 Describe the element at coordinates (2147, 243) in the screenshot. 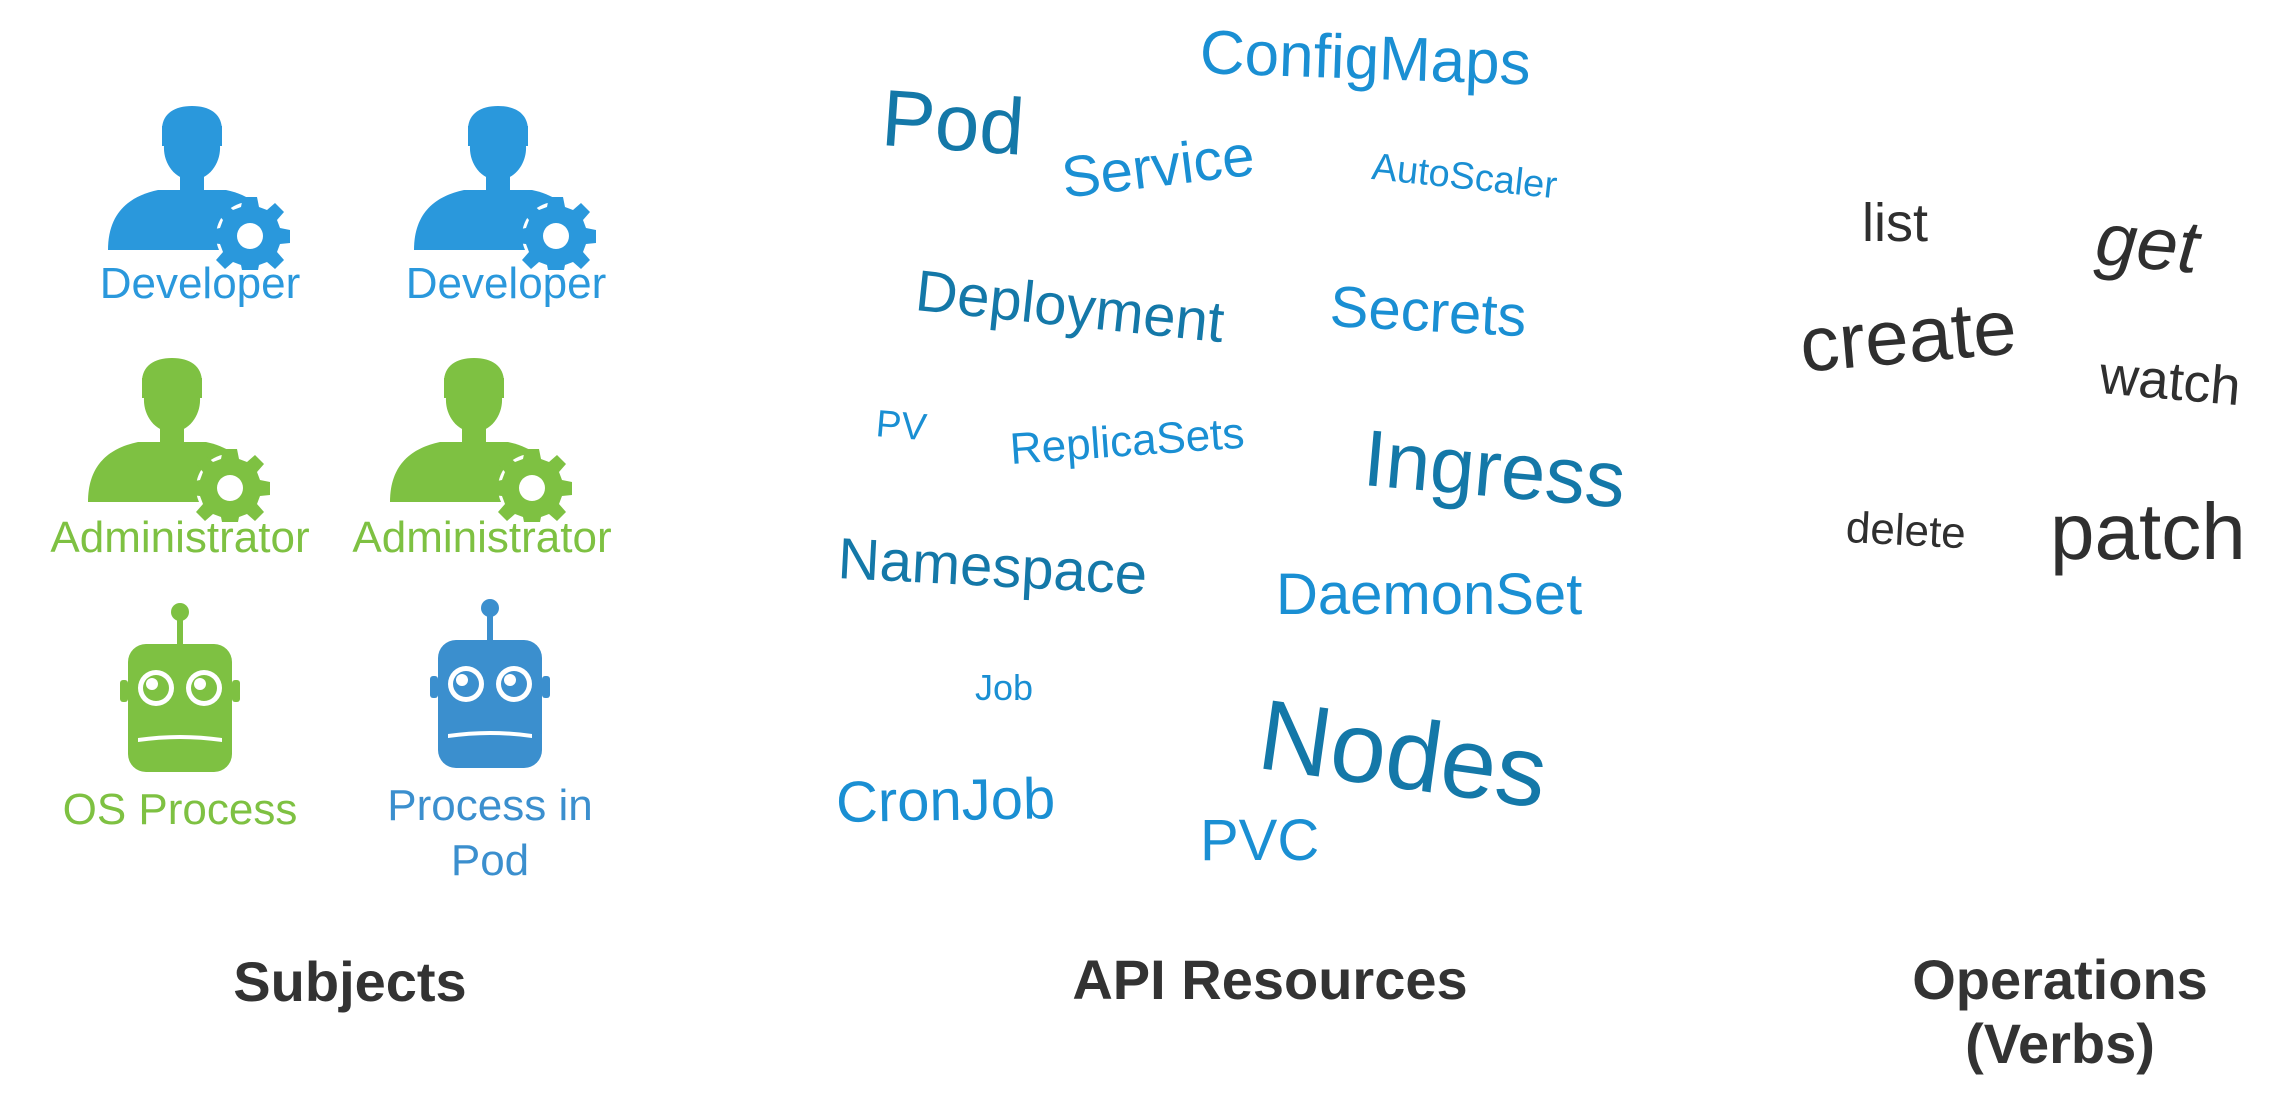

I see `verb-word: get` at that location.